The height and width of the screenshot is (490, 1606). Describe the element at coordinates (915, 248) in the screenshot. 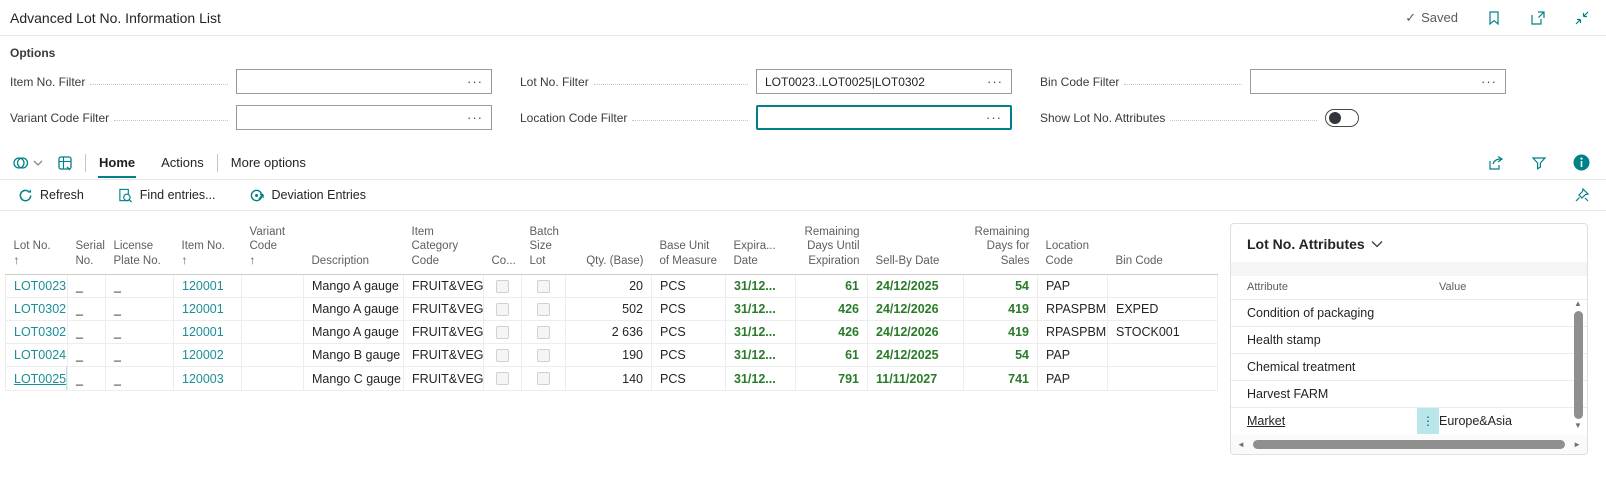

I see `col-sell-by-date: Sell-By Date` at that location.